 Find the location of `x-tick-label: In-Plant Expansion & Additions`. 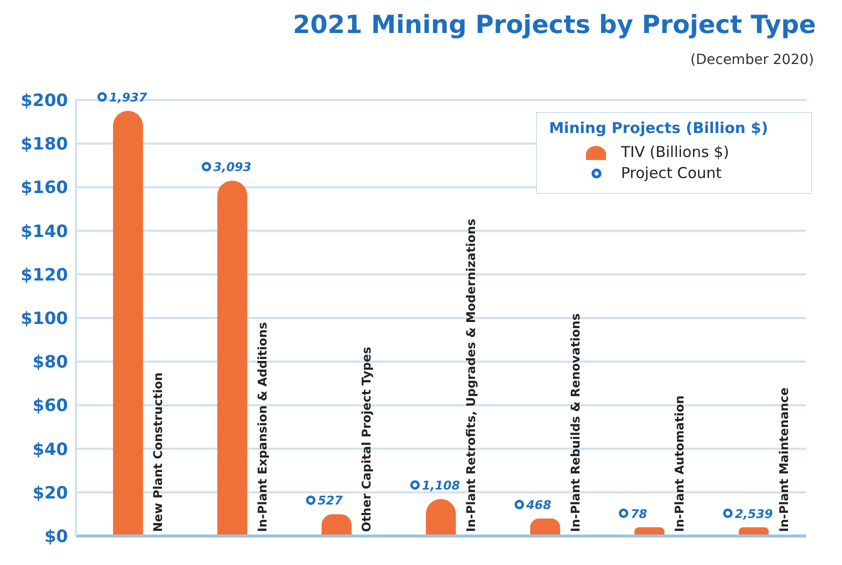

x-tick-label: In-Plant Expansion & Additions is located at coordinates (262, 427).